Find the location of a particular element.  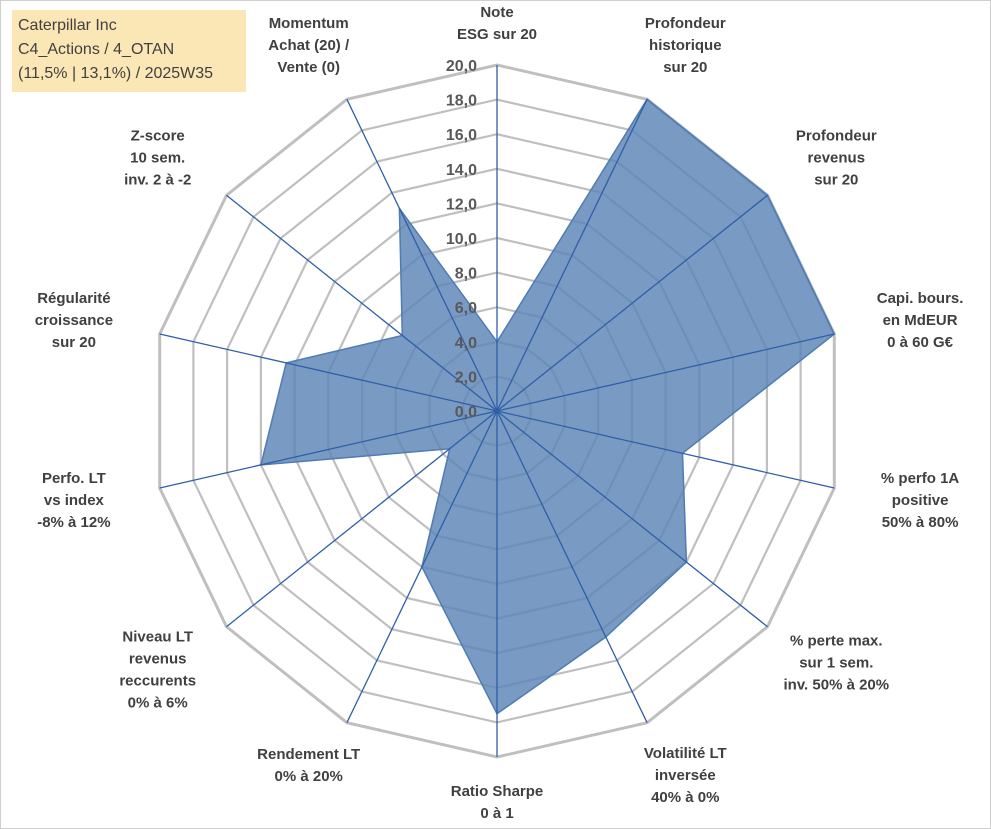

axis-label: Ratio Sharpe 0 à 1 is located at coordinates (497, 802).